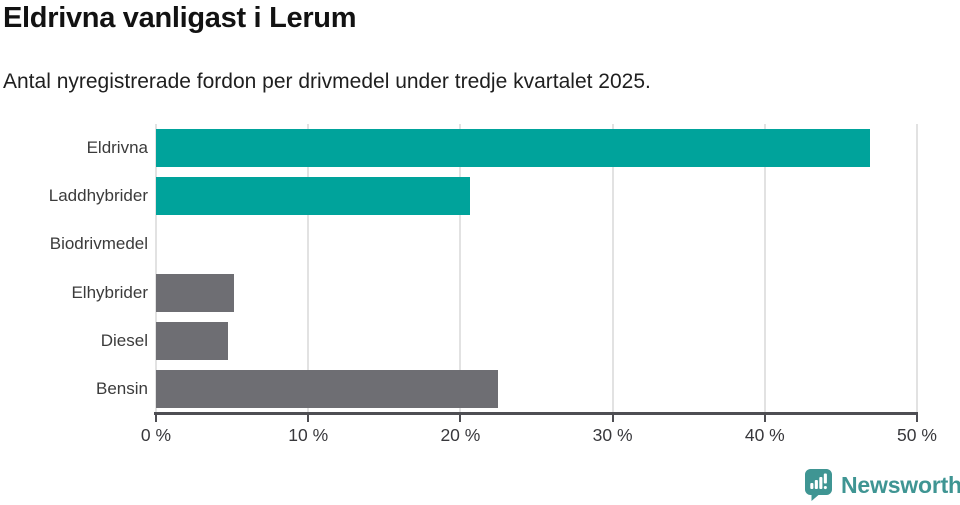 This screenshot has width=960, height=505. What do you see at coordinates (308, 435) in the screenshot?
I see `x-tick-label: 10 %` at bounding box center [308, 435].